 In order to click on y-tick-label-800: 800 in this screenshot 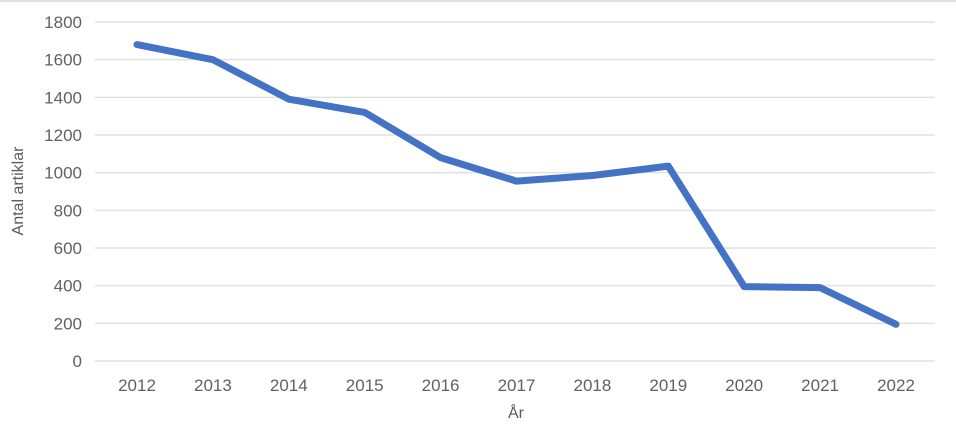, I will do `click(68, 210)`.